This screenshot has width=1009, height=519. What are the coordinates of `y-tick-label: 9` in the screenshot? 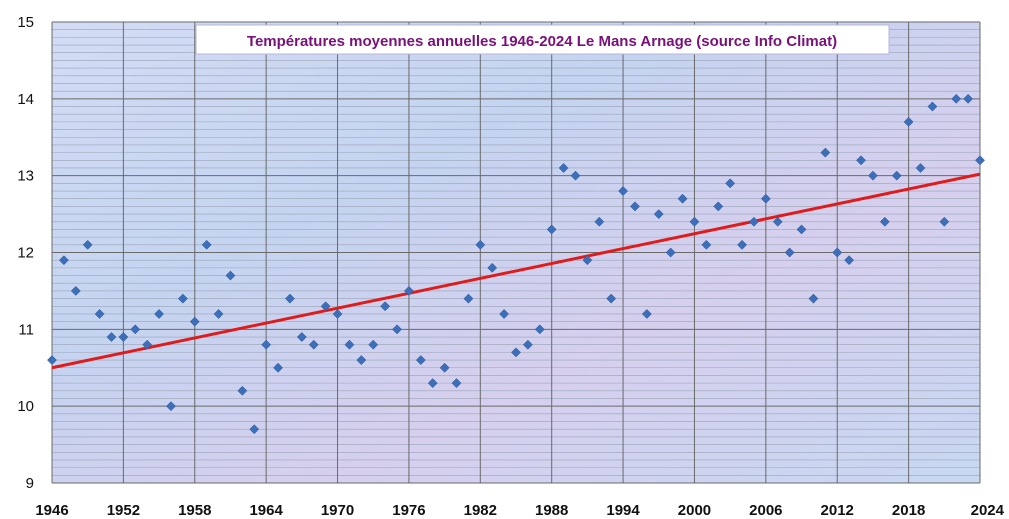 It's located at (30, 483).